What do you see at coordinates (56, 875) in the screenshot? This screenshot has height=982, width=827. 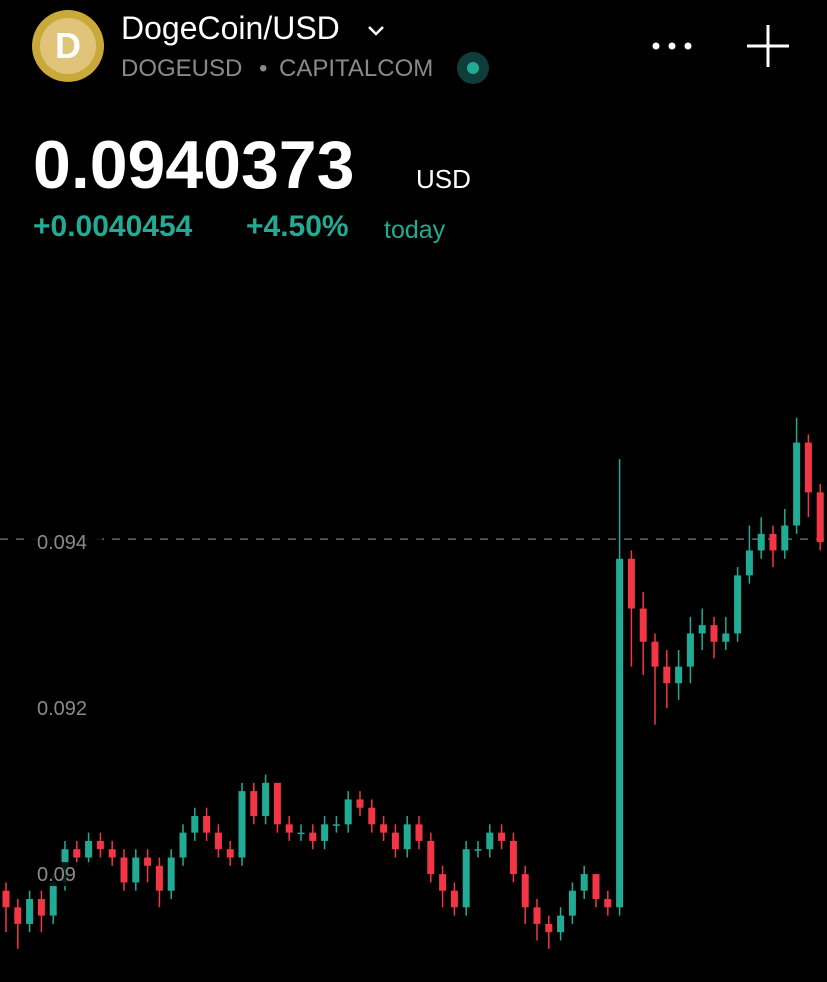 I see `y-tick-label: 0.09` at bounding box center [56, 875].